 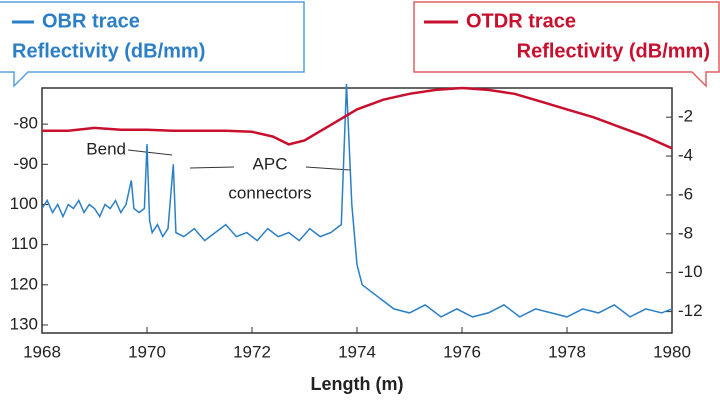 What do you see at coordinates (357, 384) in the screenshot?
I see `x-axis-label: Length (m)` at bounding box center [357, 384].